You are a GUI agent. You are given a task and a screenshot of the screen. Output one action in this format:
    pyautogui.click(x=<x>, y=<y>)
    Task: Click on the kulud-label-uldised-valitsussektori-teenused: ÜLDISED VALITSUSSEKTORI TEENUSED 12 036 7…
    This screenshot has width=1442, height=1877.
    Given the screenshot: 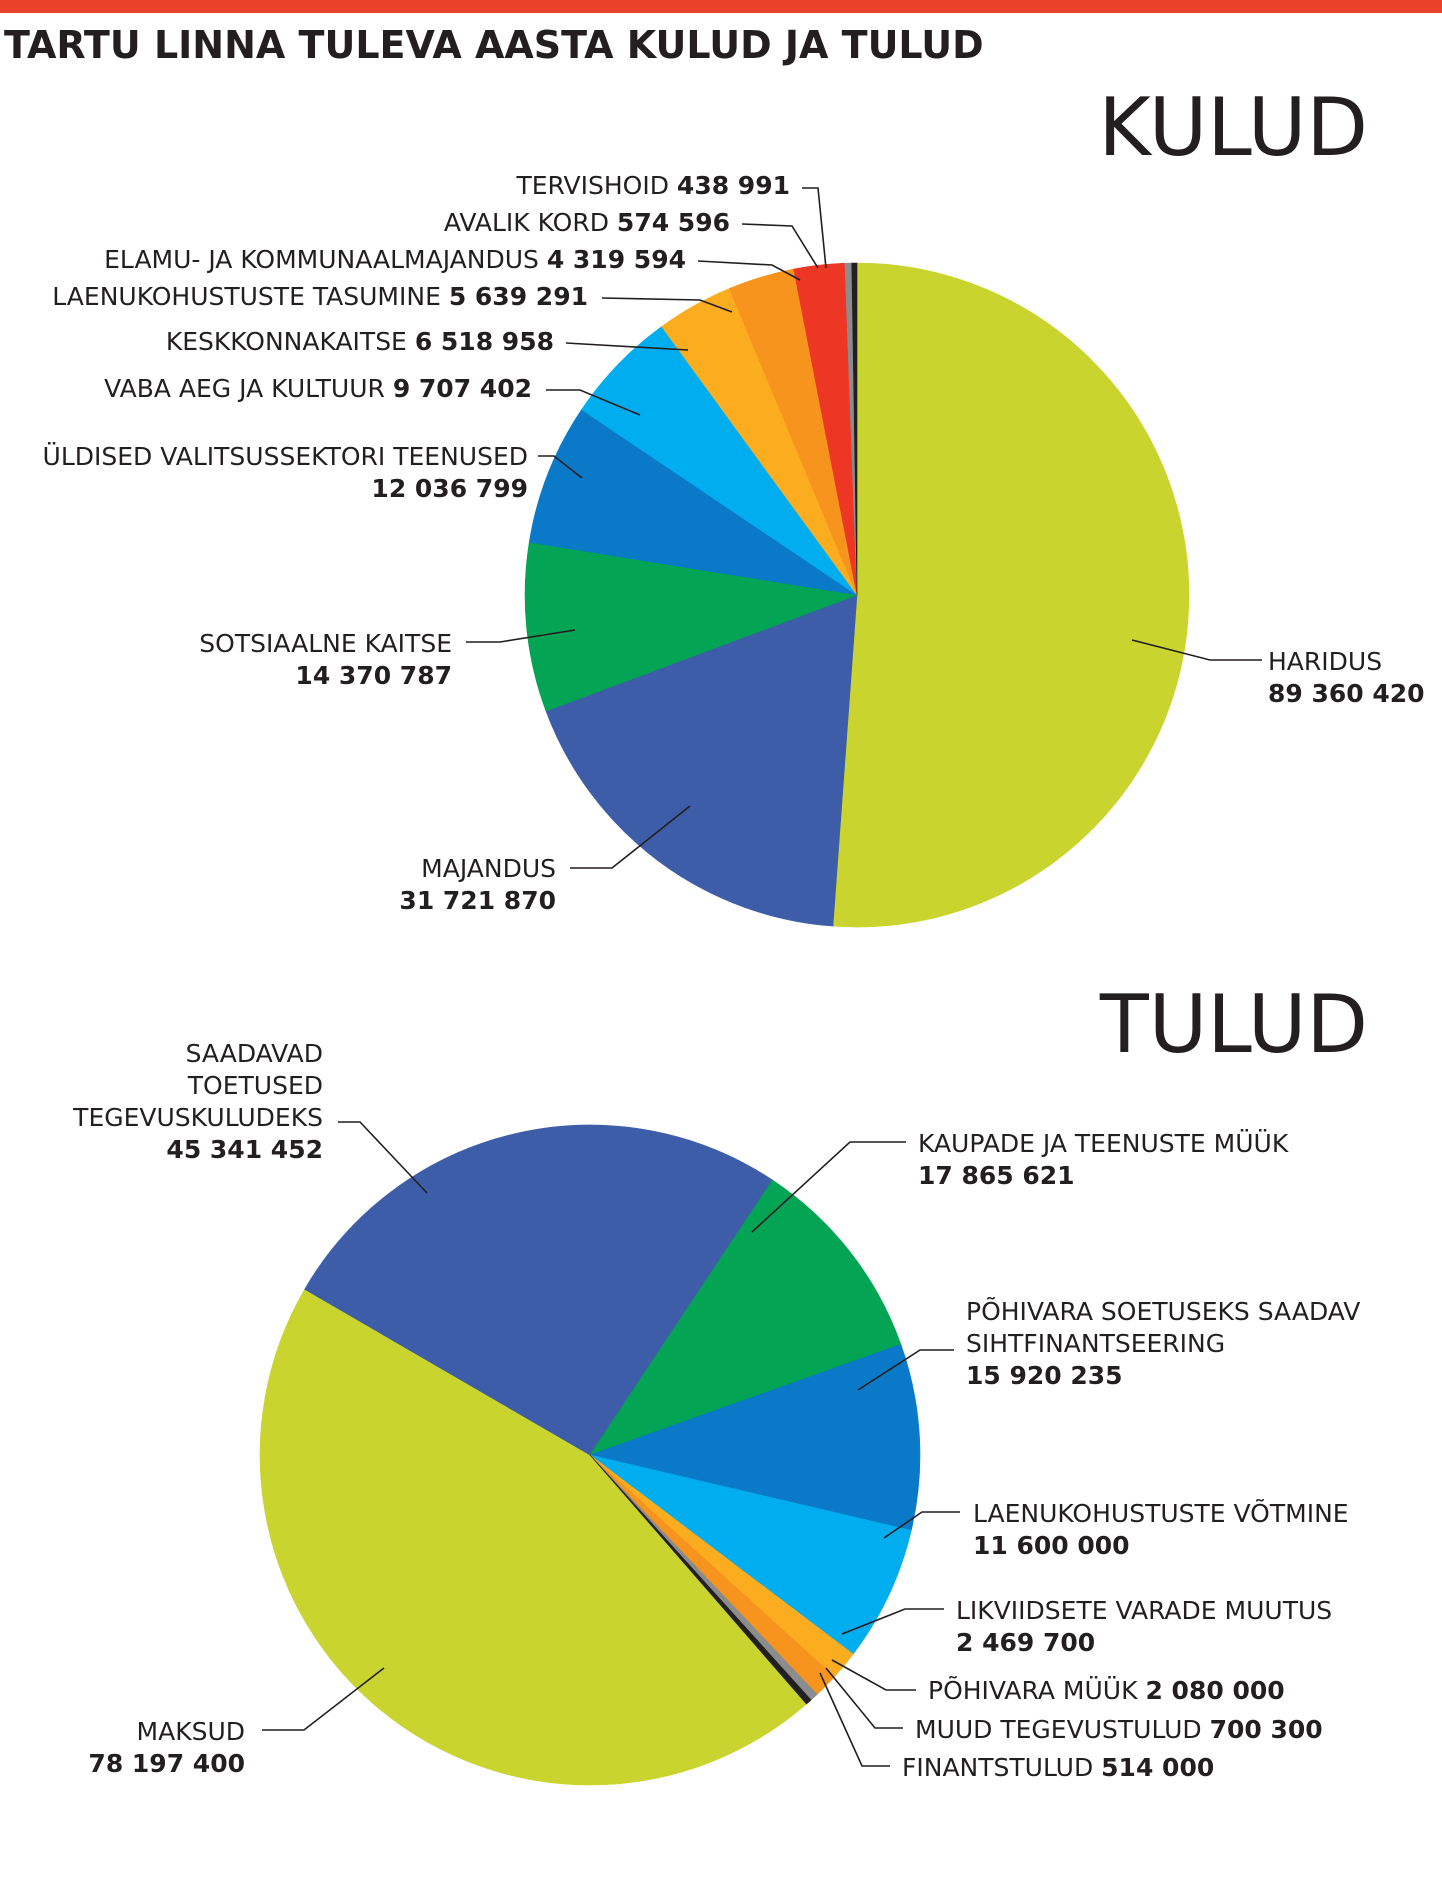 What is the action you would take?
    pyautogui.click(x=285, y=472)
    